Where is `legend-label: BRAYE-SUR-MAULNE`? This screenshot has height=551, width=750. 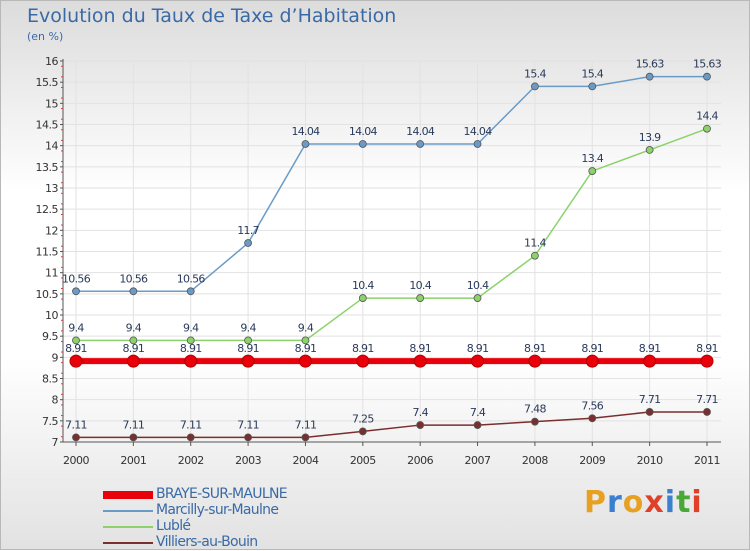 legend-label: BRAYE-SUR-MAULNE is located at coordinates (222, 494).